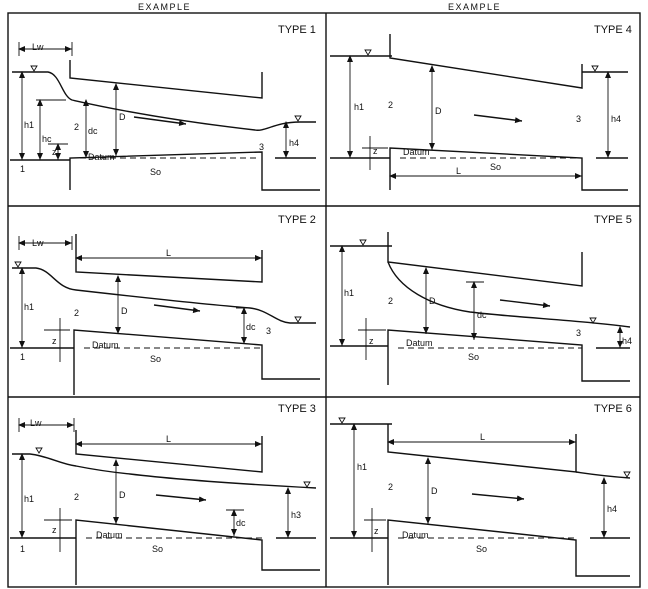  Describe the element at coordinates (613, 30) in the screenshot. I see `type-label: TYPE 4` at that location.